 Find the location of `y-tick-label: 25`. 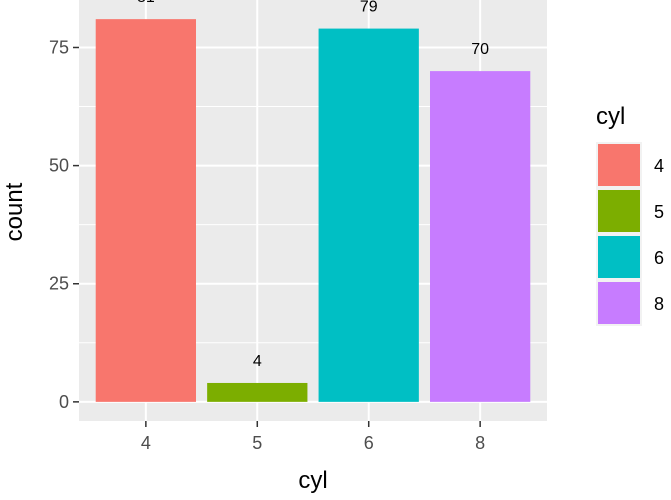

y-tick-label: 25 is located at coordinates (59, 284).